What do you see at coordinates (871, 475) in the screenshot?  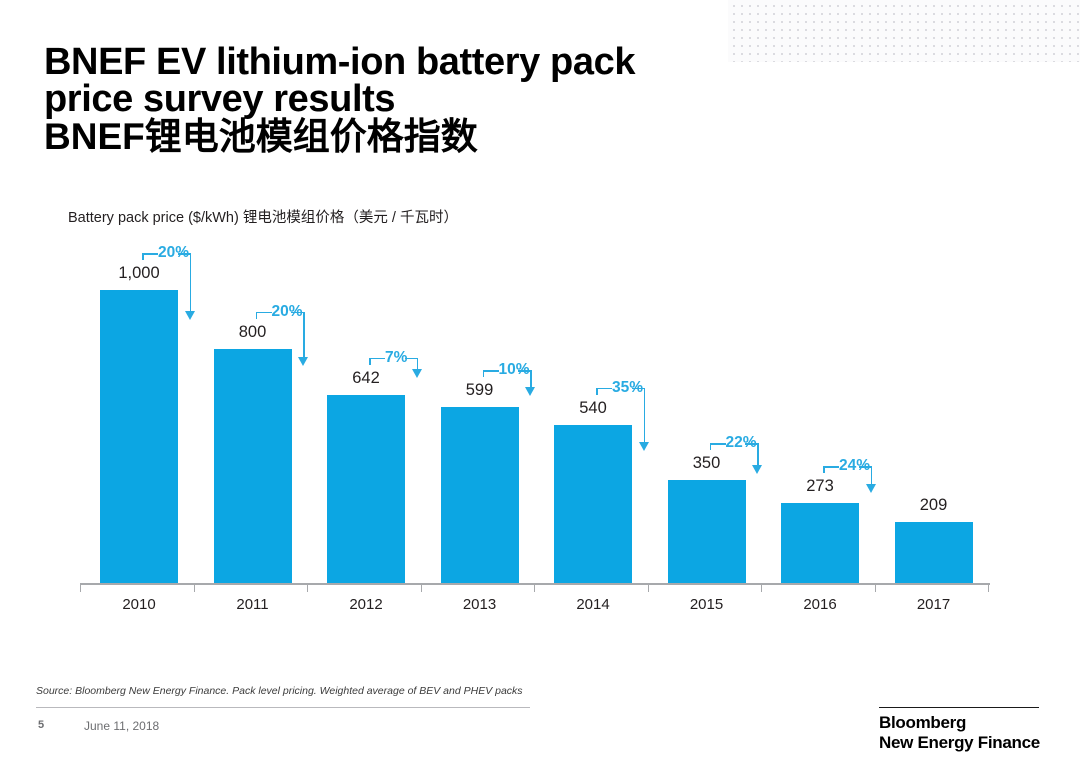 I see `arrow-shaft-2017` at bounding box center [871, 475].